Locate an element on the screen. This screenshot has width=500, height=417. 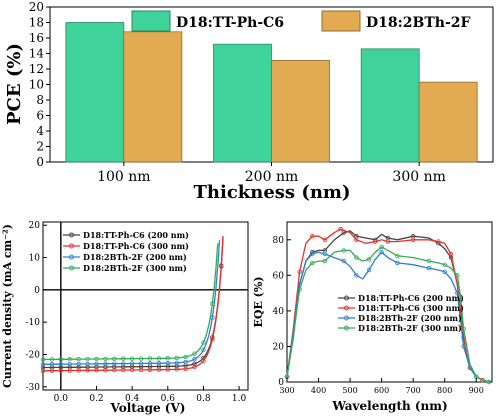
eqe-x-tick-label: 400 is located at coordinates (318, 390).